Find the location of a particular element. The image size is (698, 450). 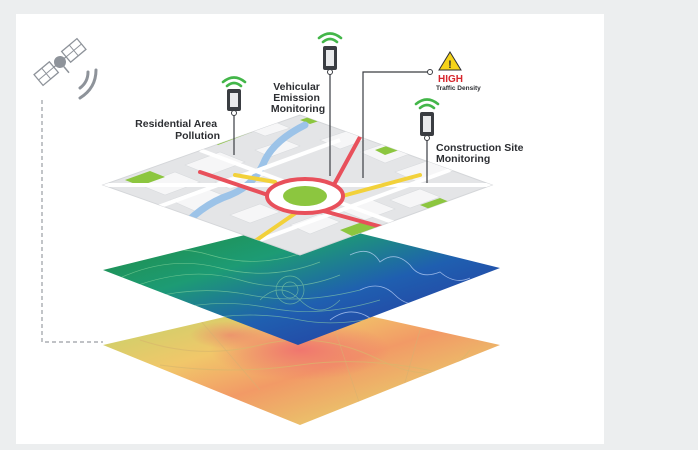

satellite-icon is located at coordinates (60, 62).